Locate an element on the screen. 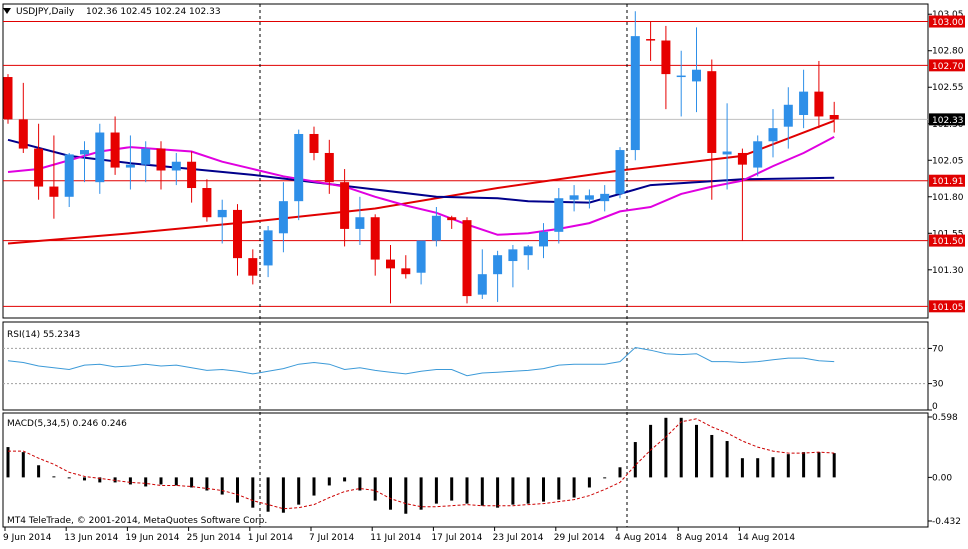 The image size is (968, 549). rsi-tick-label: 70 is located at coordinates (938, 349).